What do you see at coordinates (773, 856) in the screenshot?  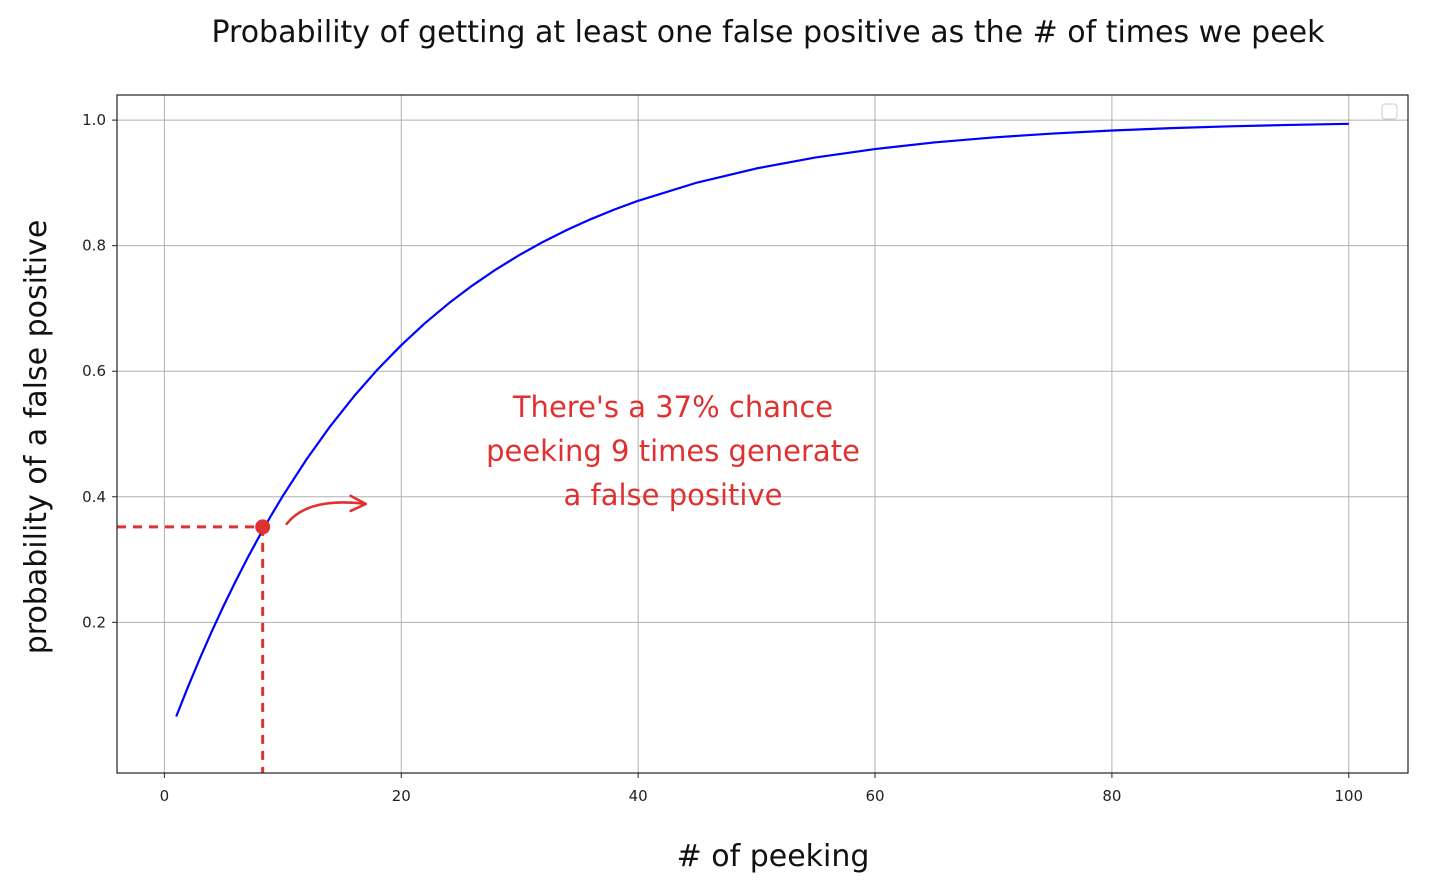 I see `x-axis-label: # of peeking` at bounding box center [773, 856].